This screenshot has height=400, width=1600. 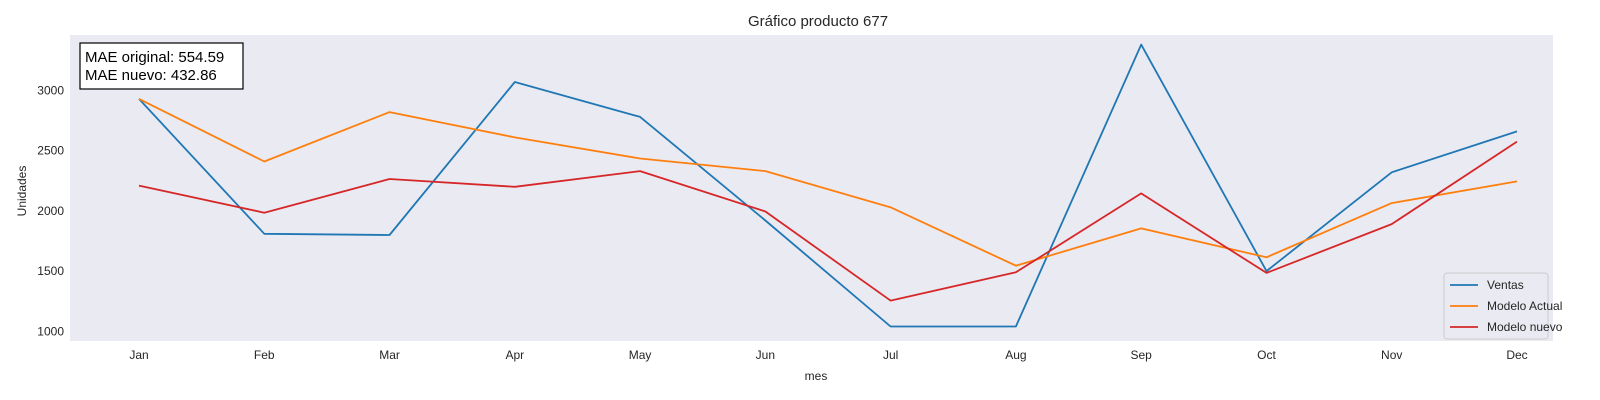 What do you see at coordinates (765, 355) in the screenshot?
I see `x-tick-label: Jun` at bounding box center [765, 355].